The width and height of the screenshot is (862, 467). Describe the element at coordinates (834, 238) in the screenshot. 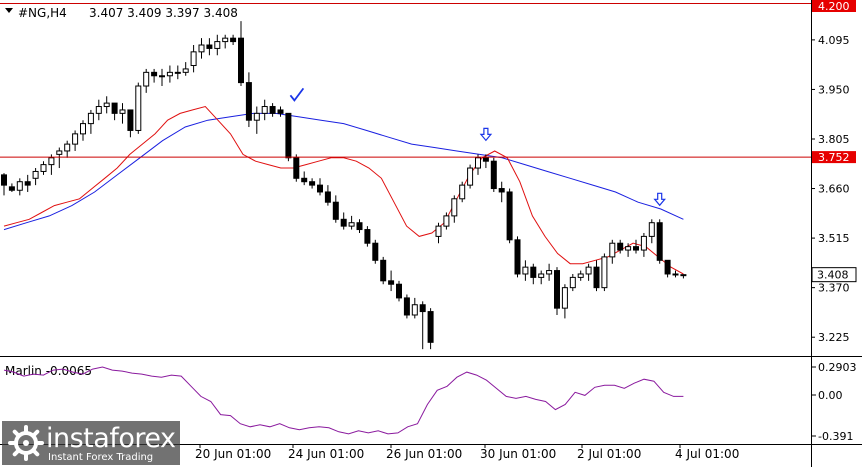

I see `price-tick-label: 3.515` at that location.